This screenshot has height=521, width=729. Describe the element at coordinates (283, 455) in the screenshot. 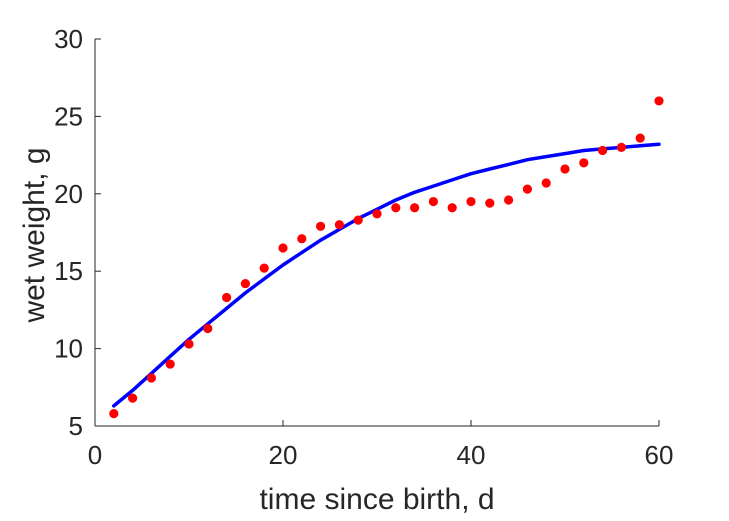

I see `x-tick-label: 20` at that location.